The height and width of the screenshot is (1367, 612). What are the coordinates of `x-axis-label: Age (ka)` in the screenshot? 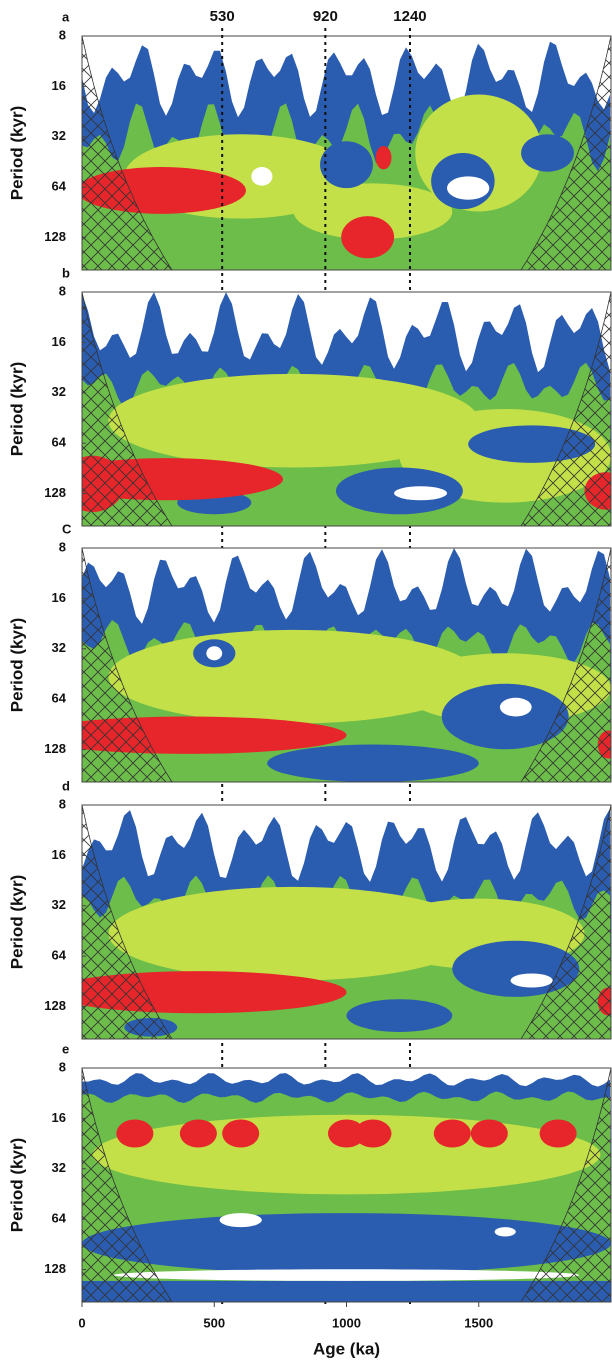 It's located at (346, 1348).